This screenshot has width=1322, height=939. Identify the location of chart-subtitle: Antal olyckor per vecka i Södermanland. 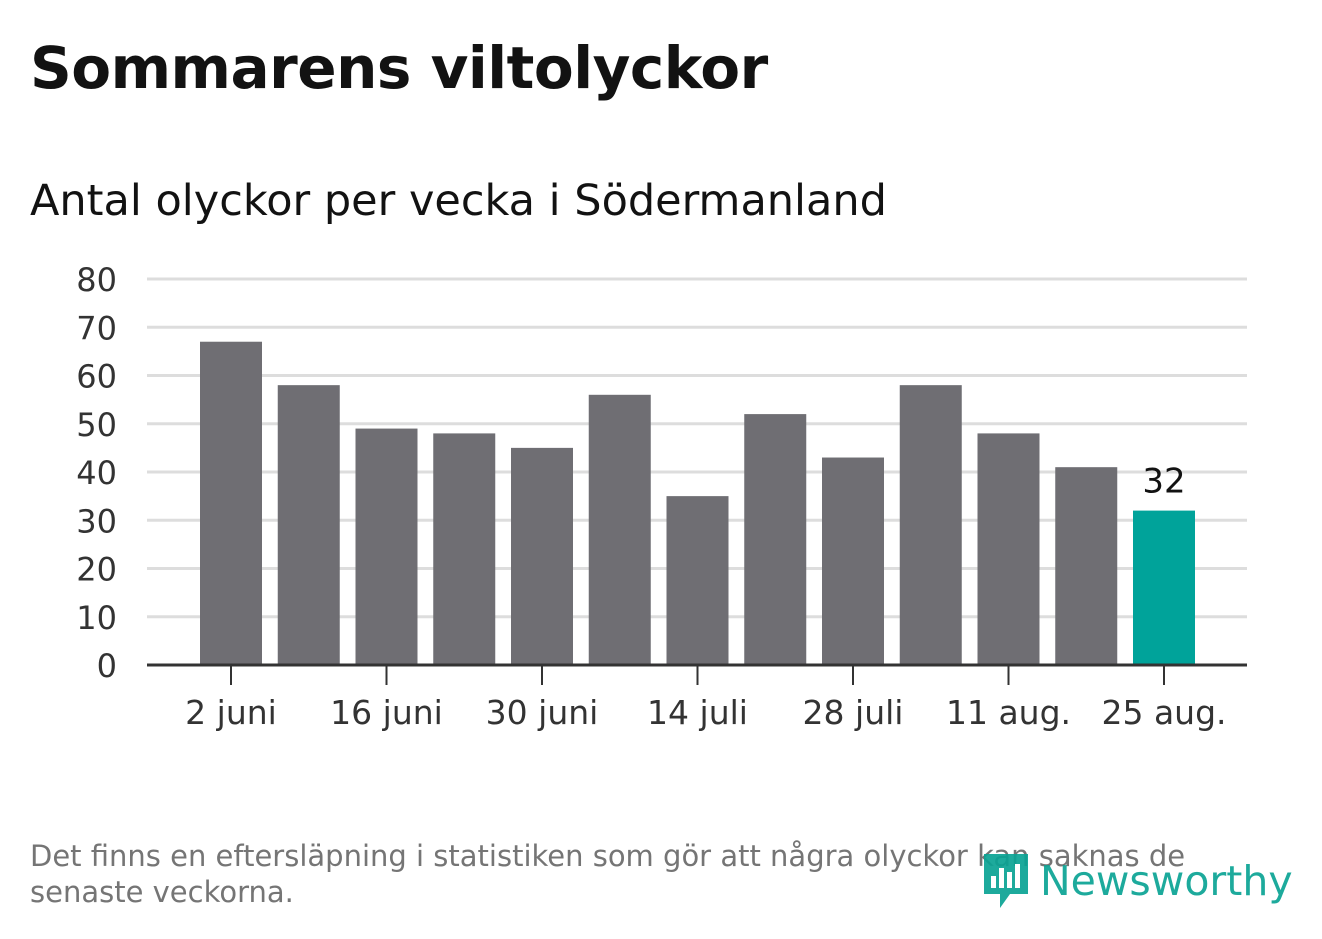
(458, 201).